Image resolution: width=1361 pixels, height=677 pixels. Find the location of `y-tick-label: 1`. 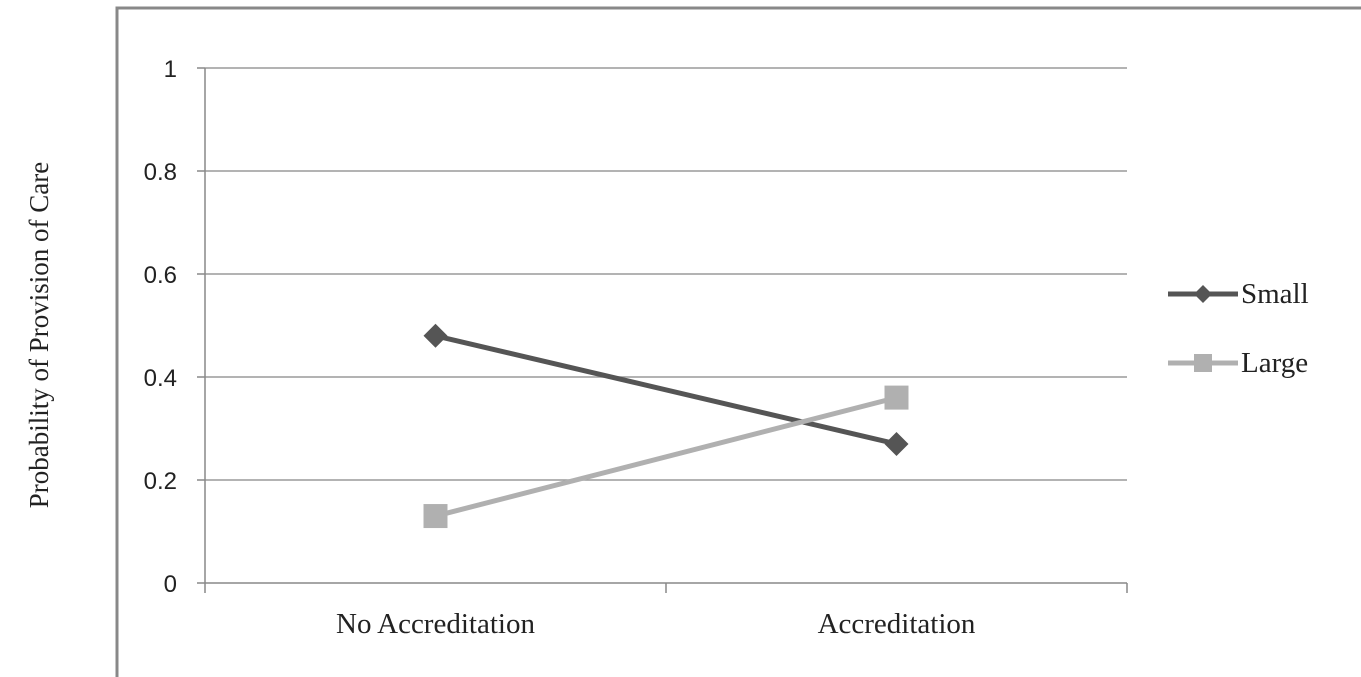

y-tick-label: 1 is located at coordinates (170, 69).